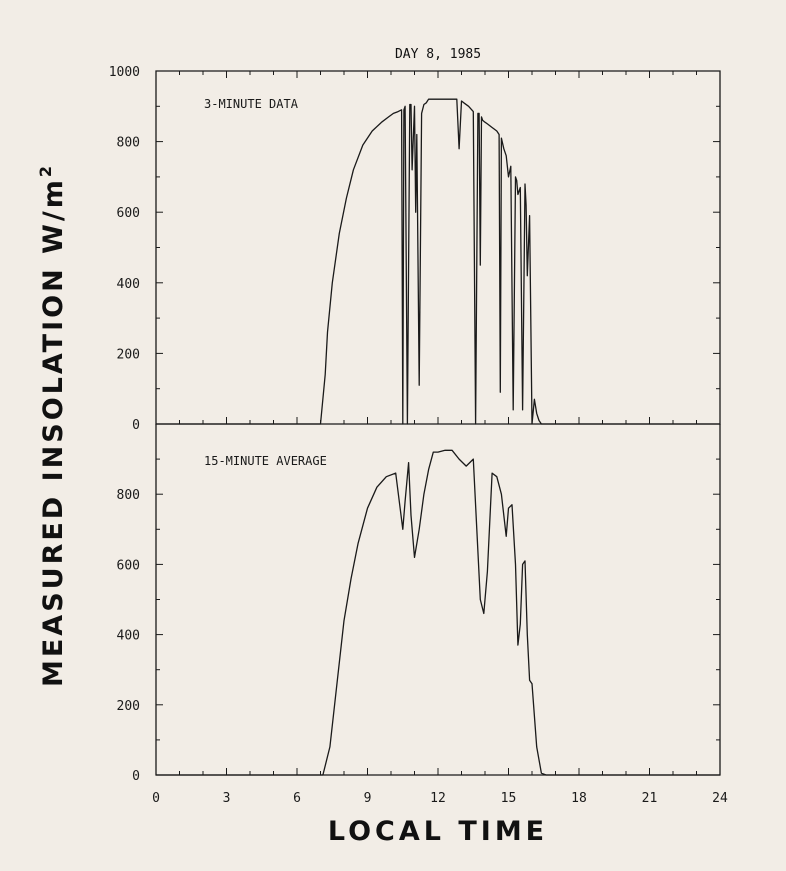 The height and width of the screenshot is (871, 786). Describe the element at coordinates (297, 798) in the screenshot. I see `x-tick-label: 6` at that location.